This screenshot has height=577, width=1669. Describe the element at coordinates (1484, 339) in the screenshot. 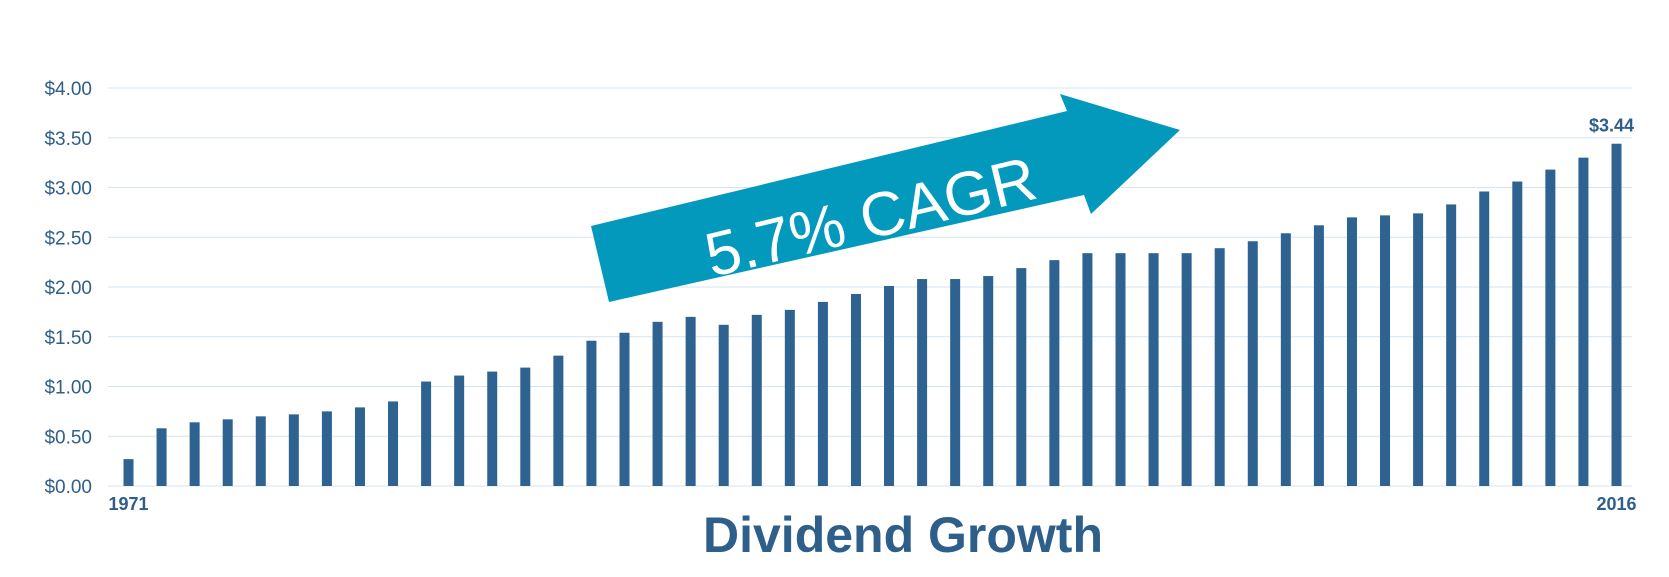

I see `bar-2012` at that location.